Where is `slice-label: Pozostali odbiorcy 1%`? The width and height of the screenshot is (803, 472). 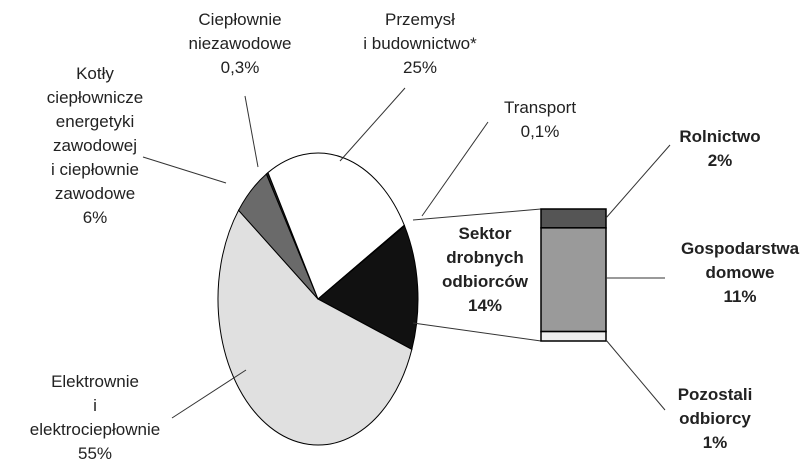
slice-label: Pozostali odbiorcy 1% is located at coordinates (704, 419).